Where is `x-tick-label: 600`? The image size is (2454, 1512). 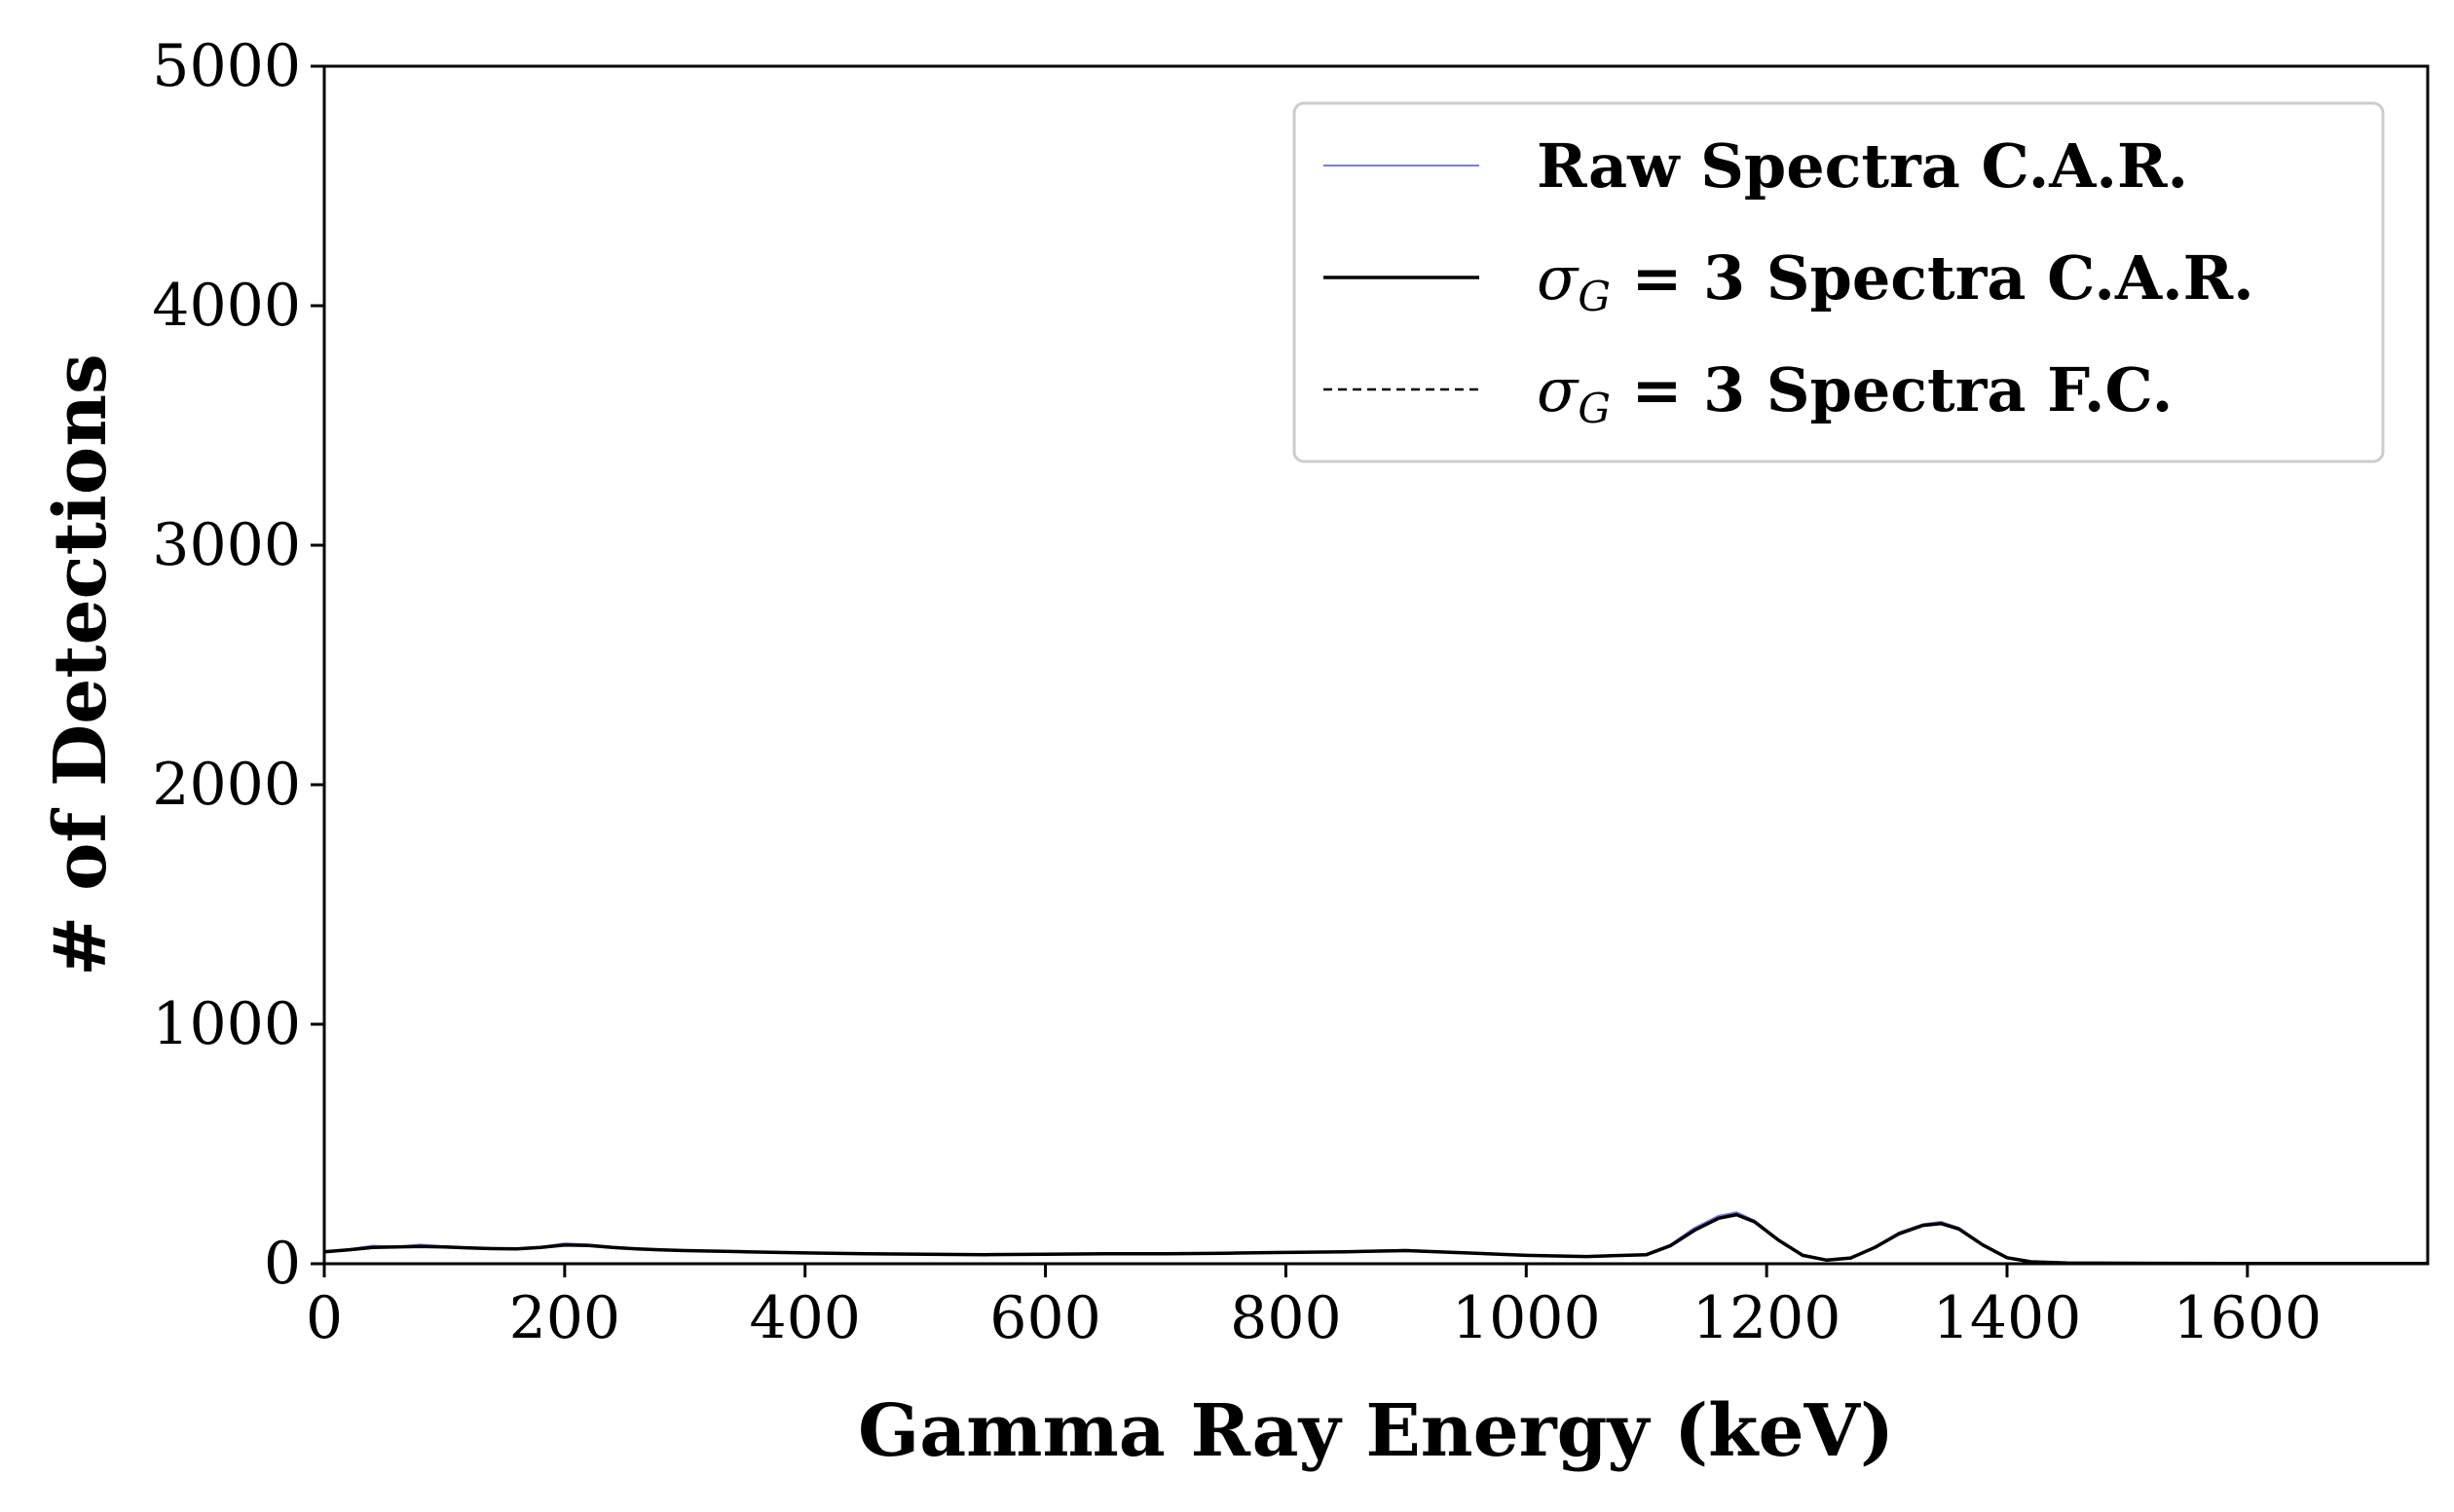
x-tick-label: 600 is located at coordinates (1045, 1318).